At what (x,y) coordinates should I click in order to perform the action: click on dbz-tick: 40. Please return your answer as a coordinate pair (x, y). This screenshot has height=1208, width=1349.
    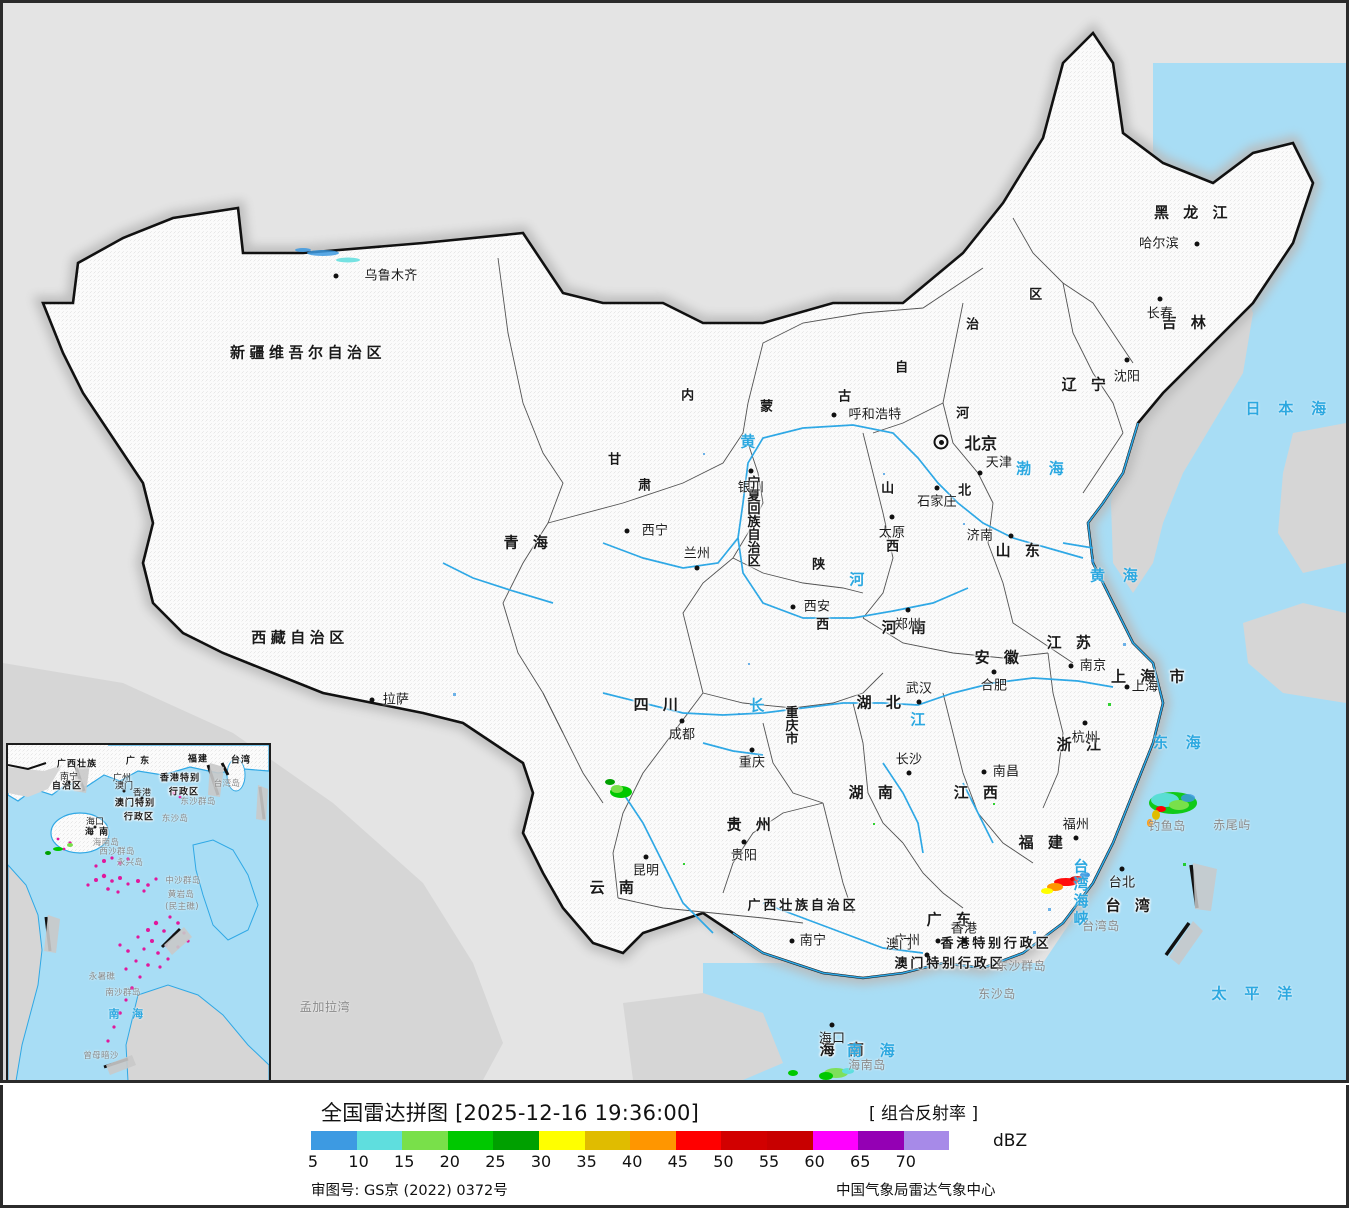
    Looking at the image, I should click on (632, 1161).